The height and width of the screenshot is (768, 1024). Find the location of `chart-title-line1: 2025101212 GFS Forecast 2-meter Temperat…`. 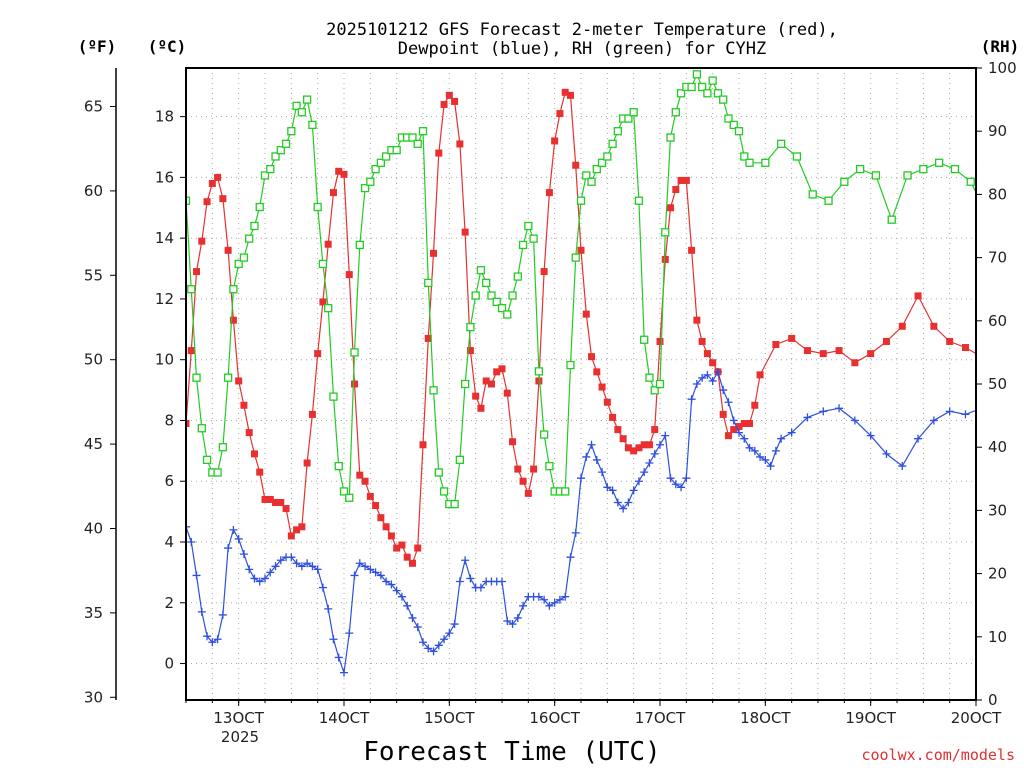

chart-title-line1: 2025101212 GFS Forecast 2-meter Temperat… is located at coordinates (582, 30).